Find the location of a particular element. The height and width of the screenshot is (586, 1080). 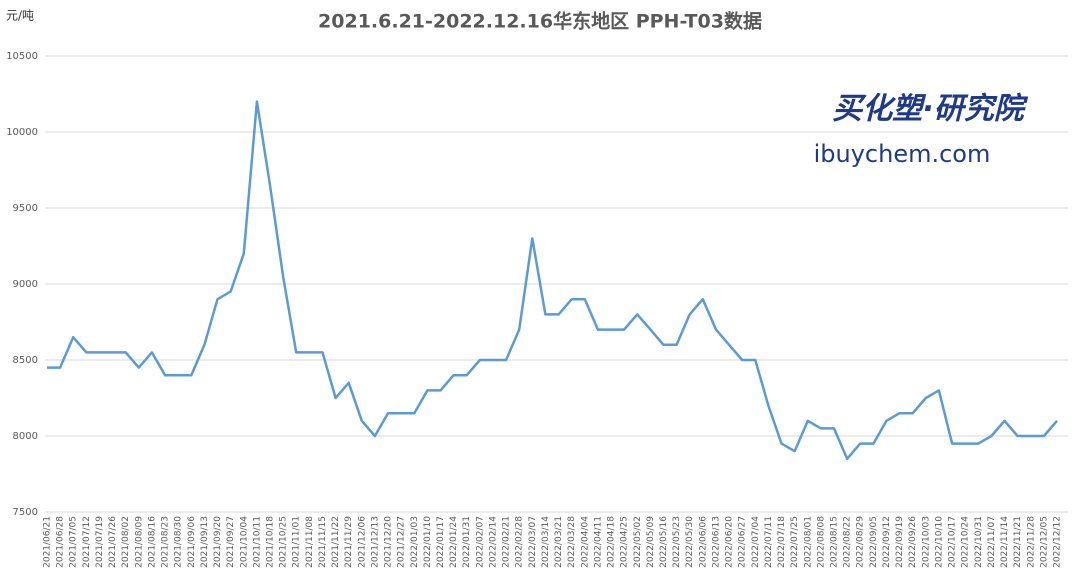

x-tick-label: 2021/11/29 is located at coordinates (349, 542).